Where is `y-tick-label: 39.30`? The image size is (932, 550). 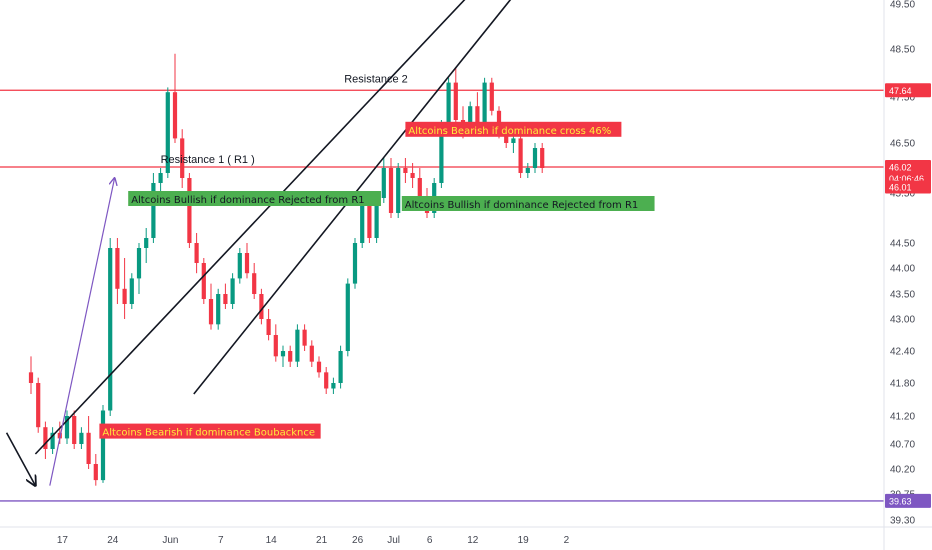 y-tick-label: 39.30 is located at coordinates (902, 521).